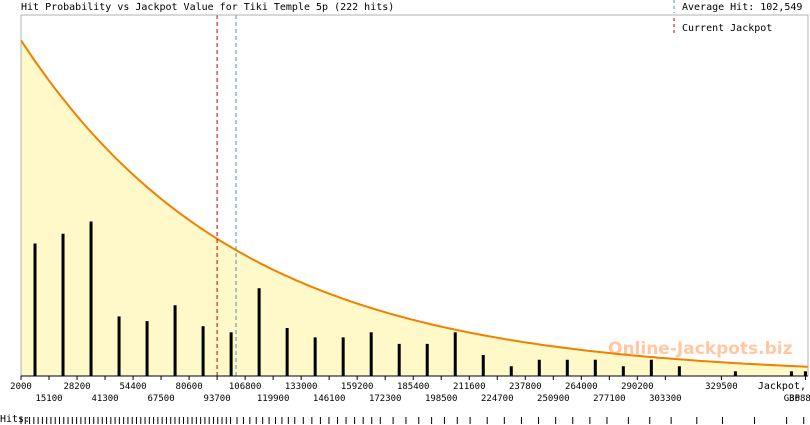 The height and width of the screenshot is (425, 810). Describe the element at coordinates (737, 17) in the screenshot. I see `legend: Average Hit: 102,549 Current Jackpot` at that location.